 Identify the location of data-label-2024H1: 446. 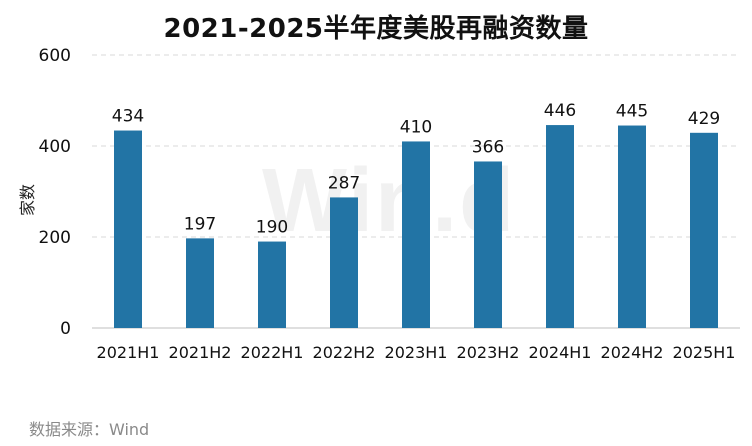
(560, 111).